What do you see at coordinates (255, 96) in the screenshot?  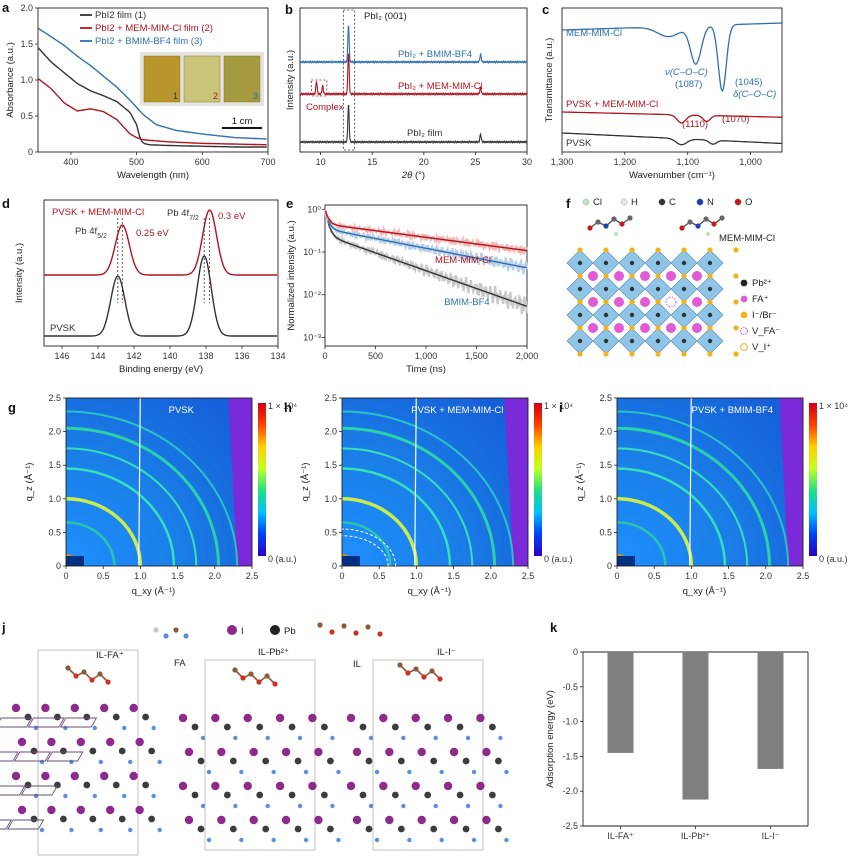 I see `panel-a-inset-label: 3` at bounding box center [255, 96].